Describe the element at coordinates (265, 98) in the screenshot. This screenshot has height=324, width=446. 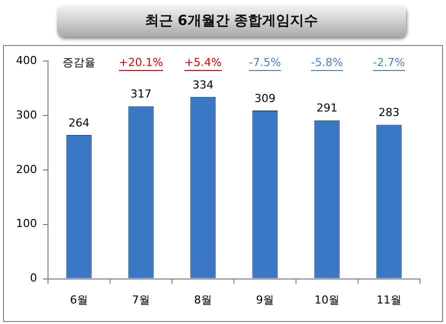
I see `data-label: 309` at that location.